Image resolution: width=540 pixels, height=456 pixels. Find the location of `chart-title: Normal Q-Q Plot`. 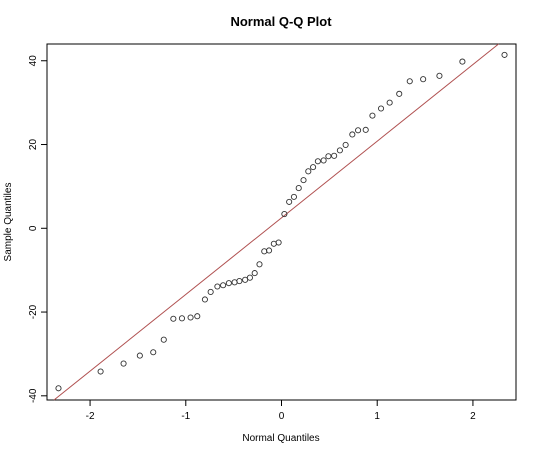

chart-title: Normal Q-Q Plot is located at coordinates (281, 21).